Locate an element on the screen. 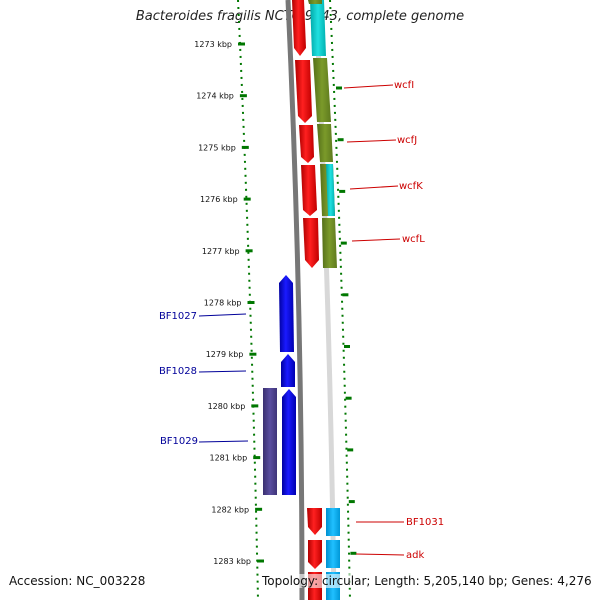 The height and width of the screenshot is (600, 600). scale-left-dotted-line is located at coordinates (248, 300).